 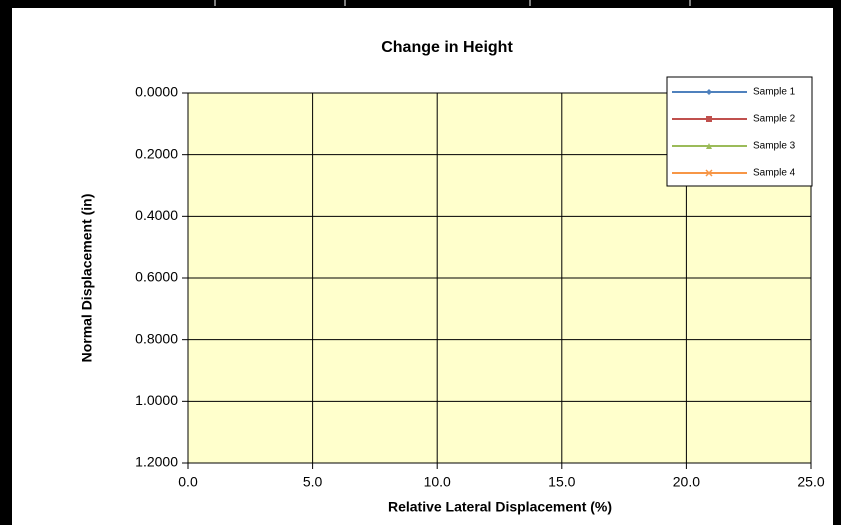 What do you see at coordinates (774, 146) in the screenshot?
I see `legend-label: Sample 3` at bounding box center [774, 146].